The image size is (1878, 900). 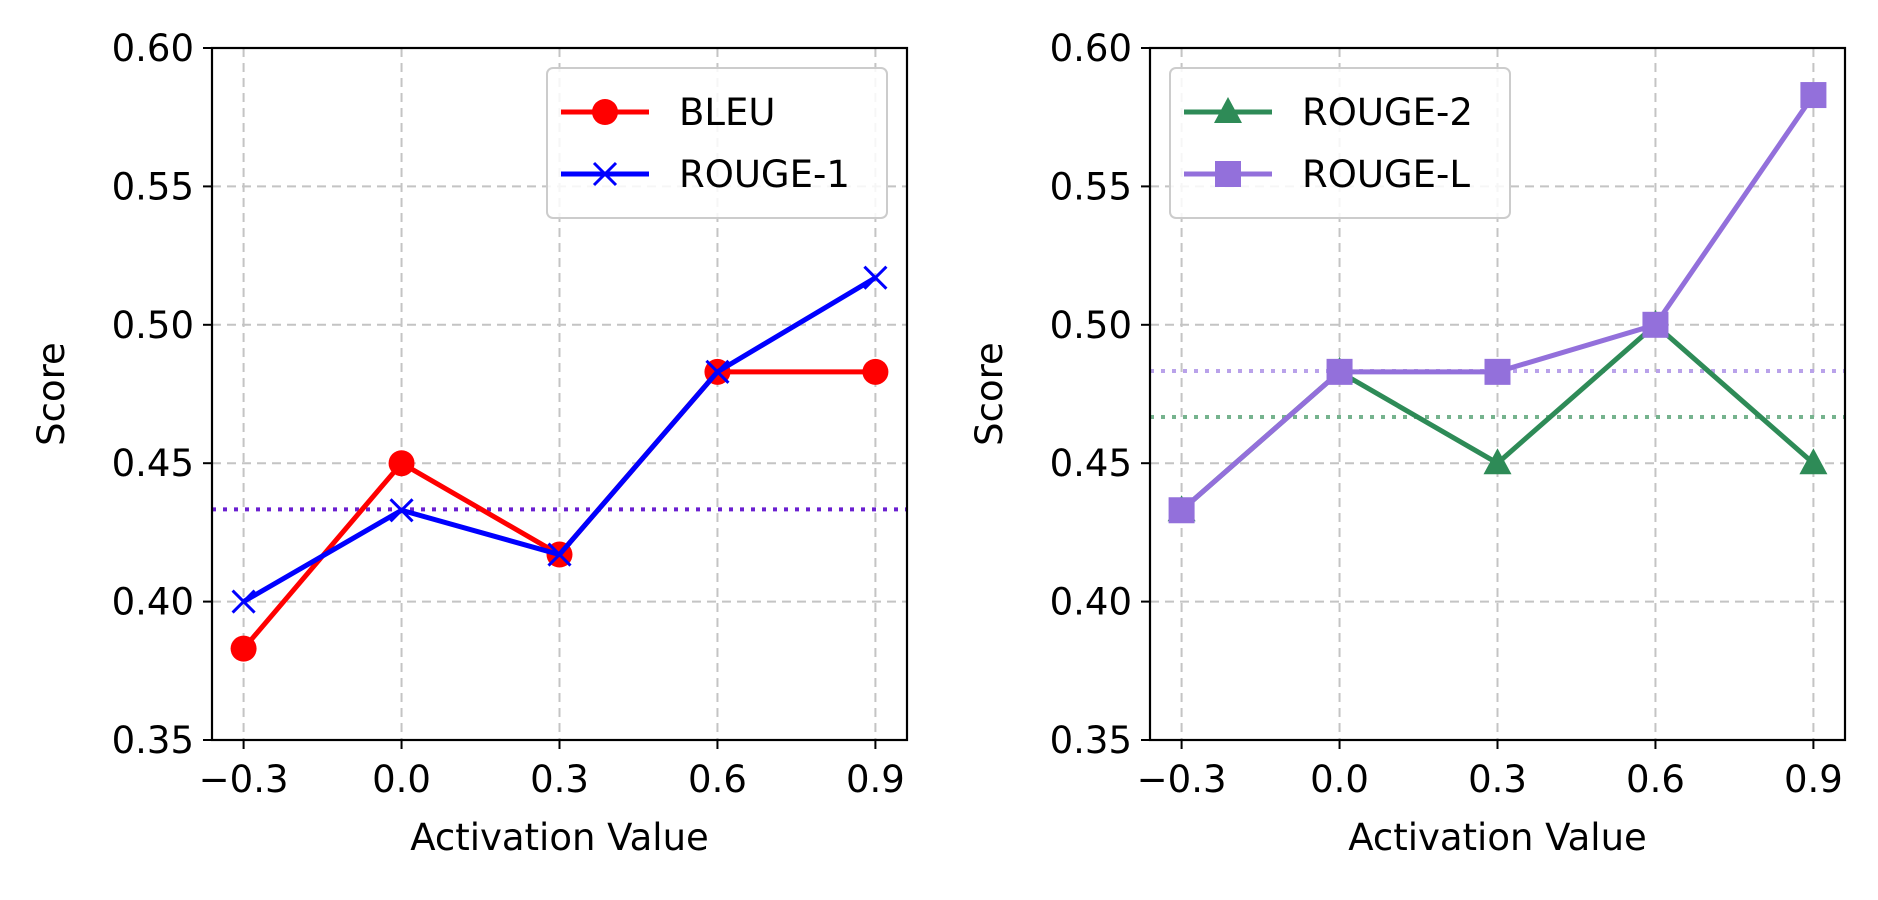 I want to click on legend-label-rouge-2: ROUGE-2, so click(x=1387, y=112).